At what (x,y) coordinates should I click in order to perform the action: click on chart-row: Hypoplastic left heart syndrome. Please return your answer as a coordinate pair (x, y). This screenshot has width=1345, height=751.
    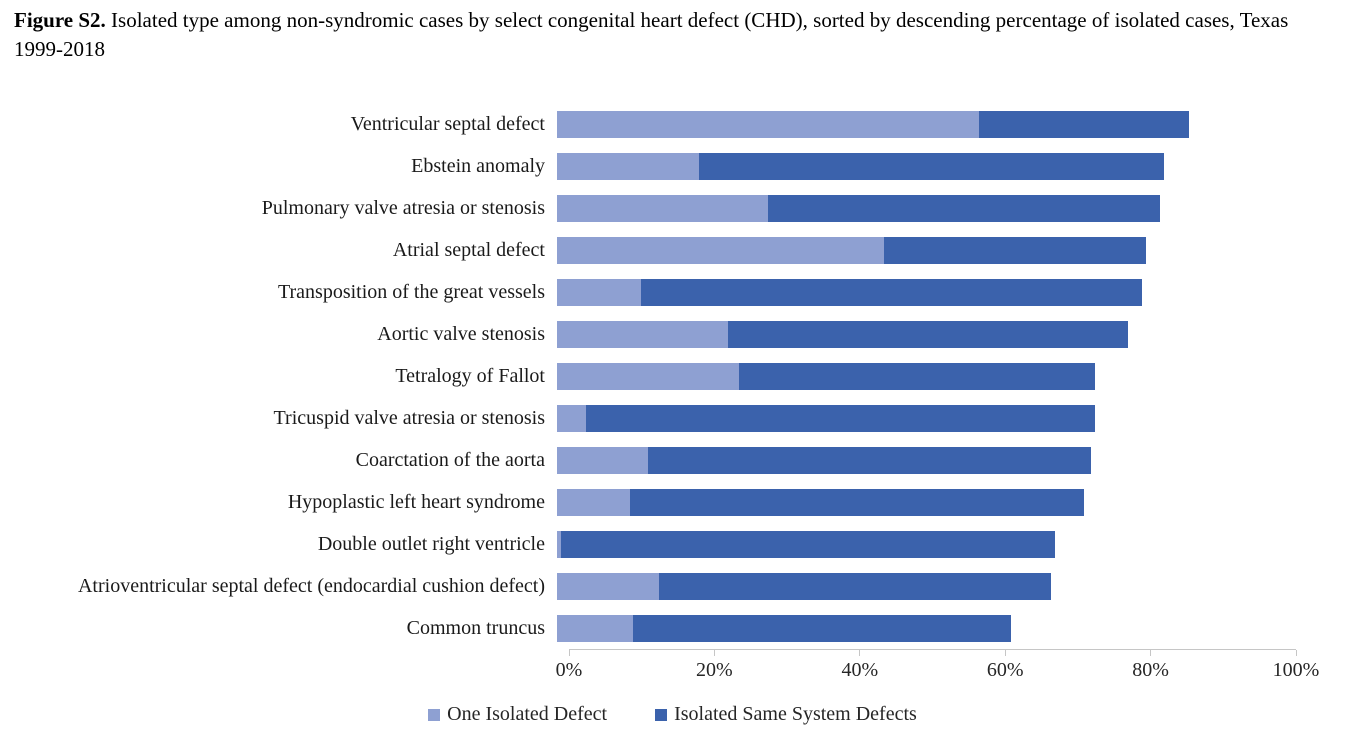
    Looking at the image, I should click on (672, 502).